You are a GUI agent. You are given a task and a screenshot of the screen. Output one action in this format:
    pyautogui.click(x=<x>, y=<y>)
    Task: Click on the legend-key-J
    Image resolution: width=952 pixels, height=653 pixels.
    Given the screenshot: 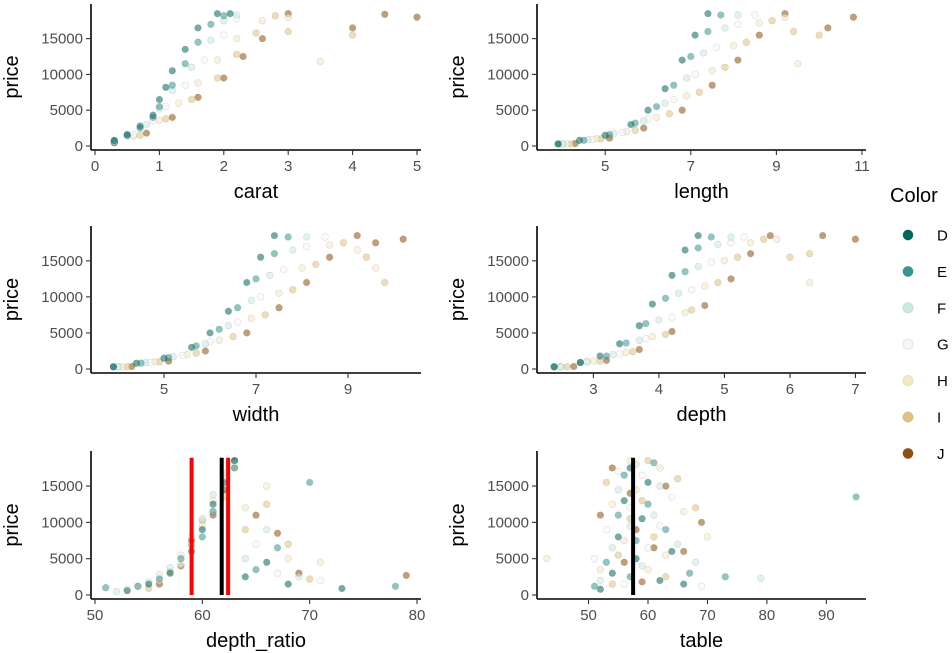 What is the action you would take?
    pyautogui.click(x=908, y=453)
    